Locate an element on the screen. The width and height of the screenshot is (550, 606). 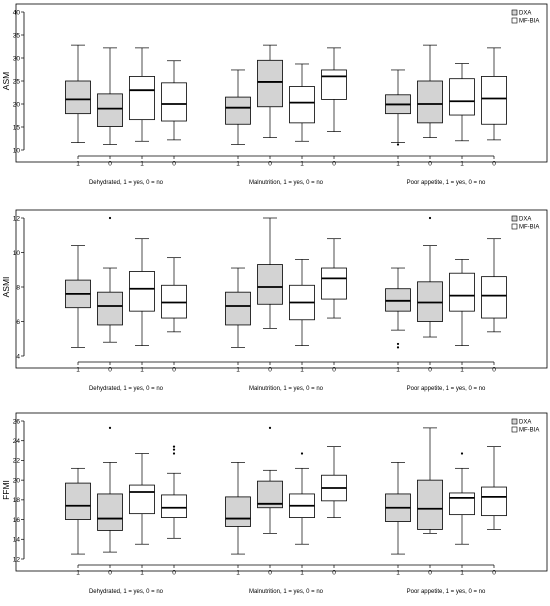
y-tick-label: 8 is located at coordinates (18, 287).